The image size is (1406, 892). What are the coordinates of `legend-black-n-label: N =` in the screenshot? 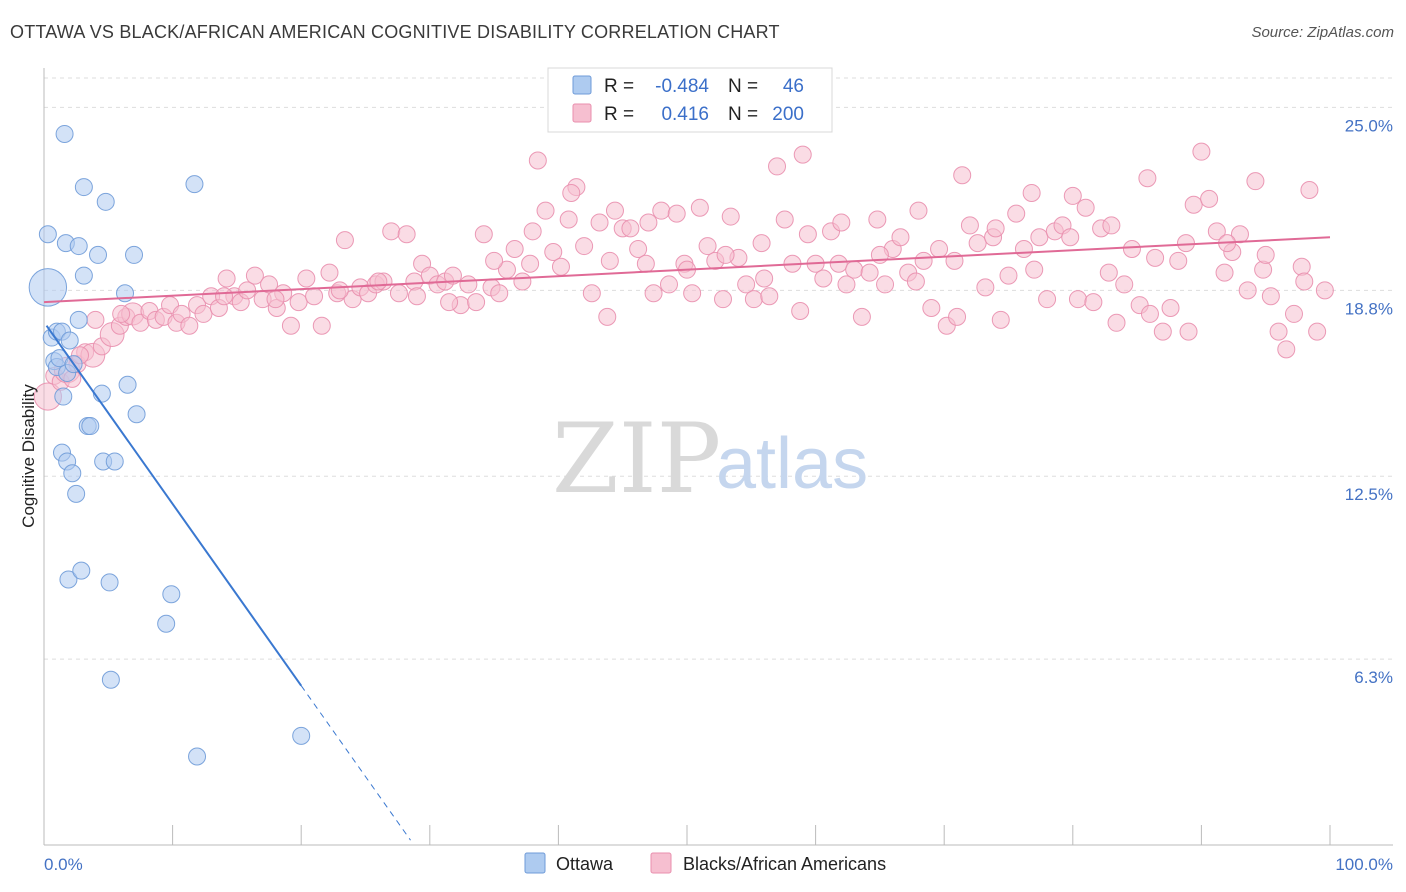 It's located at (743, 114).